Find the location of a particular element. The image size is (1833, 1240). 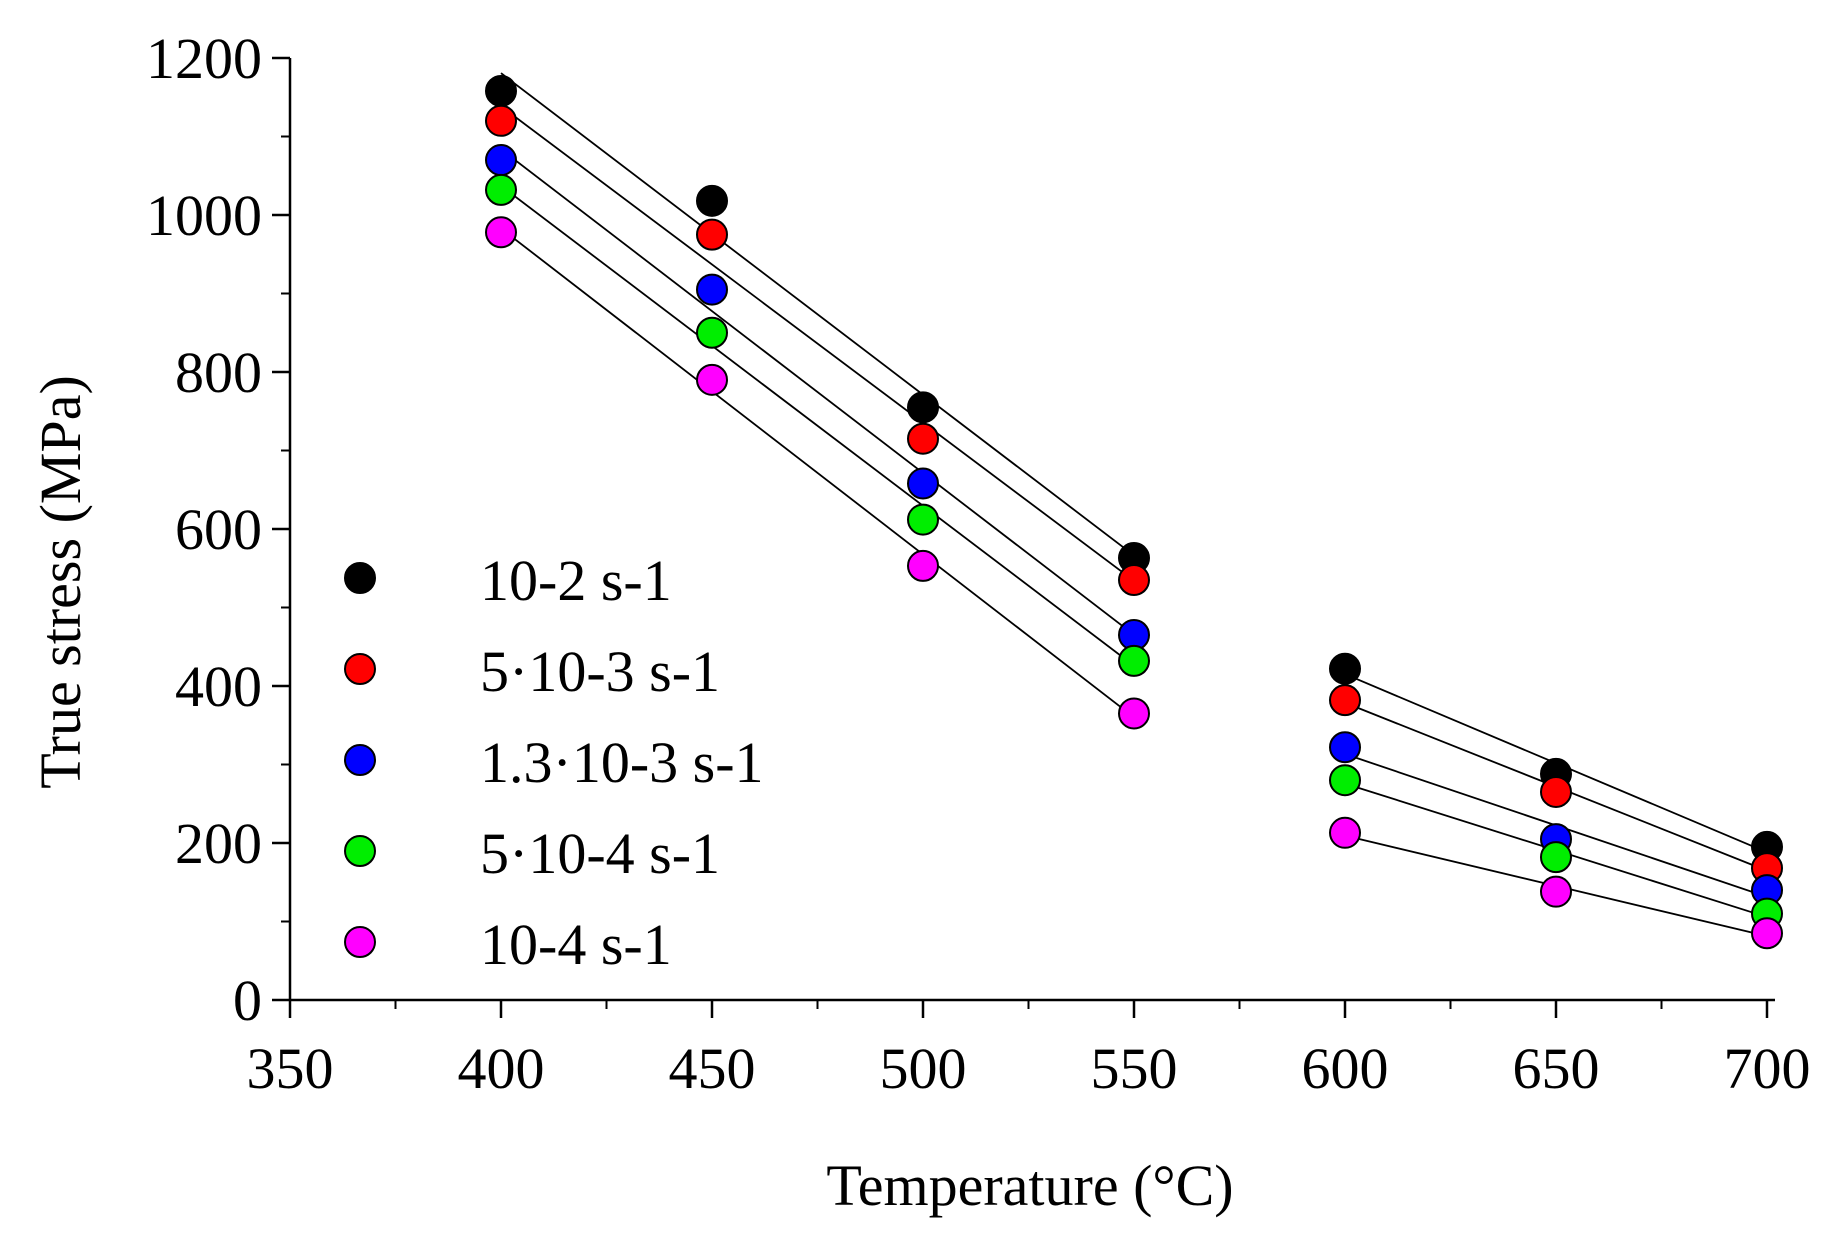

y-tick-label: 800 is located at coordinates (218, 372).